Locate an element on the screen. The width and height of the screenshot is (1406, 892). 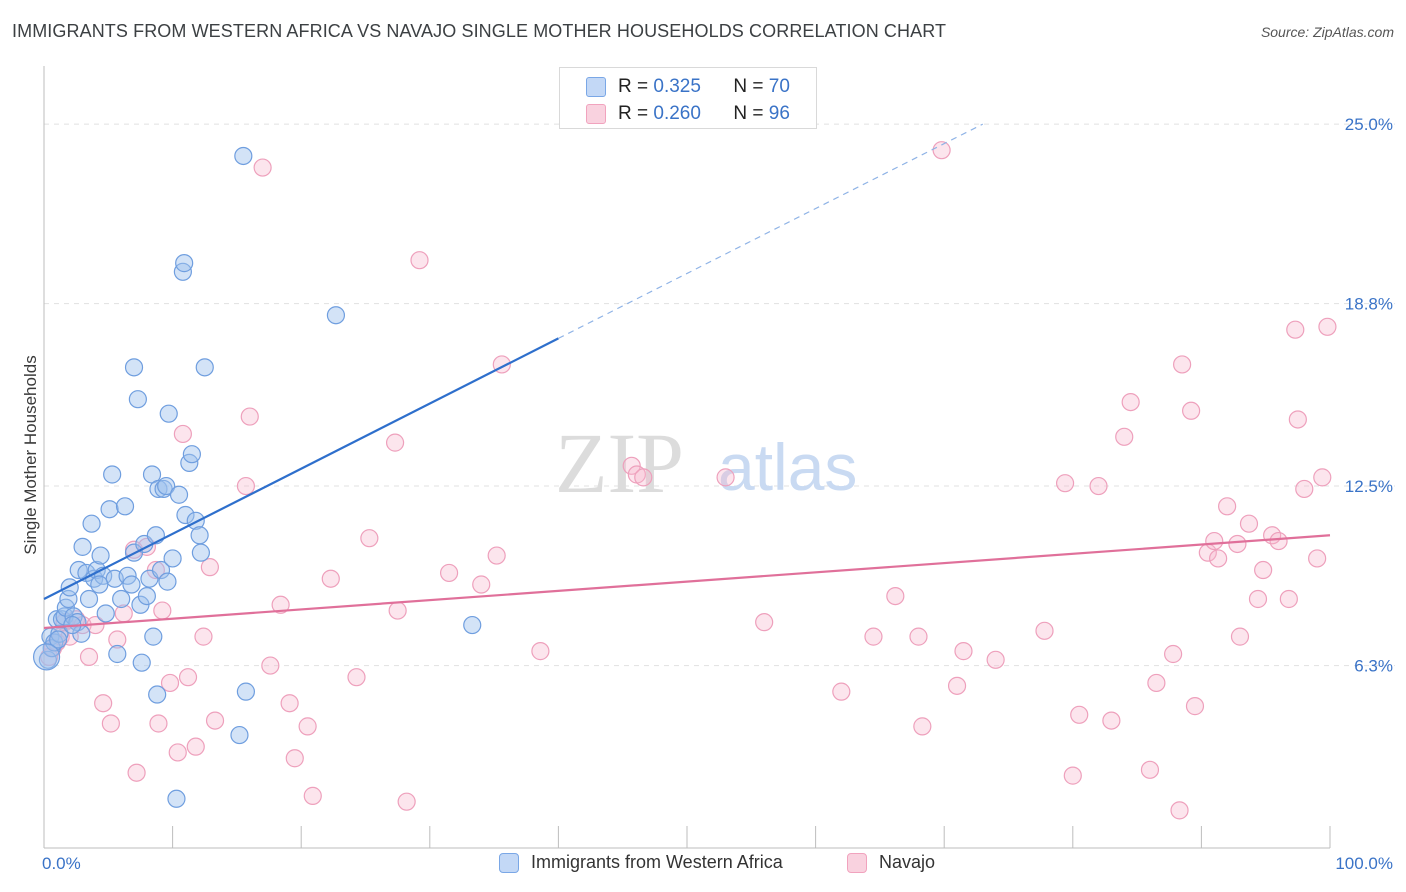
legend-item-navajo: Navajo is located at coordinates (891, 862).